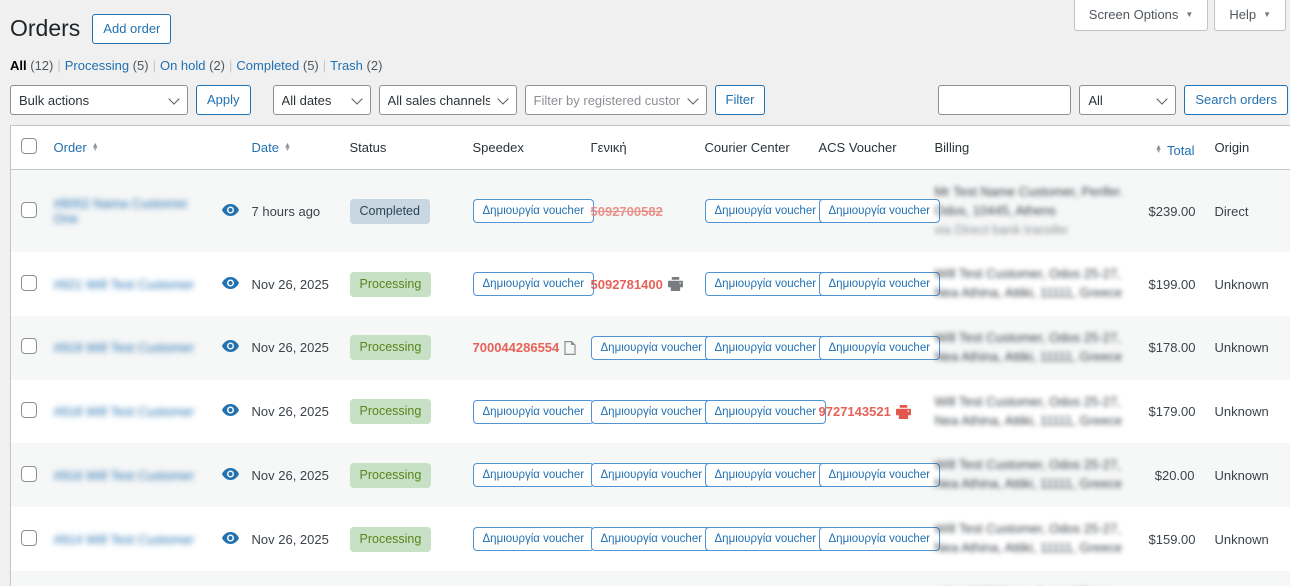 This screenshot has height=586, width=1290. What do you see at coordinates (1236, 100) in the screenshot?
I see `search-orders-button: Search orders` at bounding box center [1236, 100].